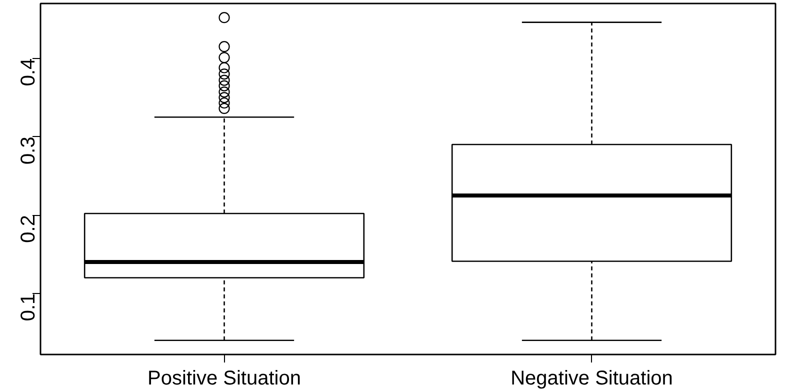 Image resolution: width=785 pixels, height=392 pixels. I want to click on x-tick-label: Positive Situation, so click(224, 379).